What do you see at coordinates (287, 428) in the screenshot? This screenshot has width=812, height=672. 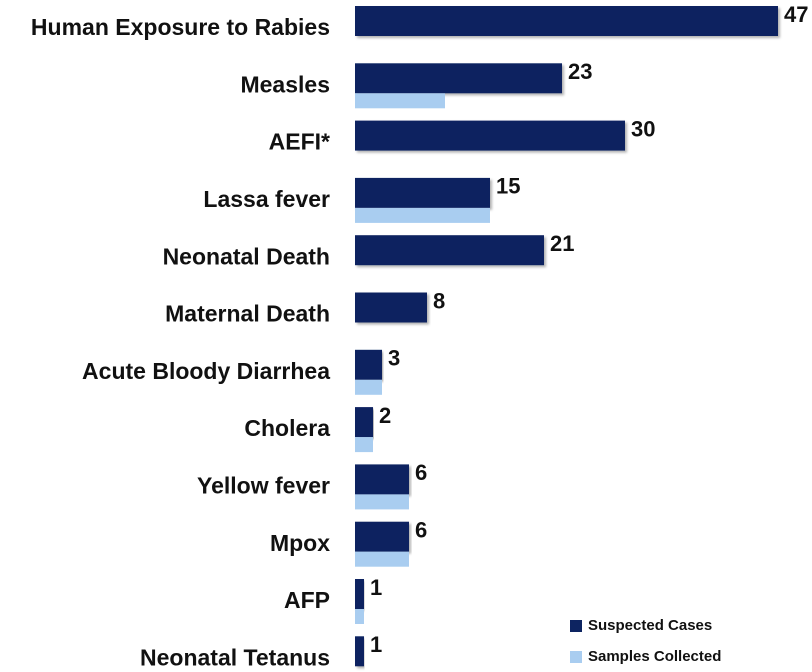 I see `category-label: Cholera` at bounding box center [287, 428].